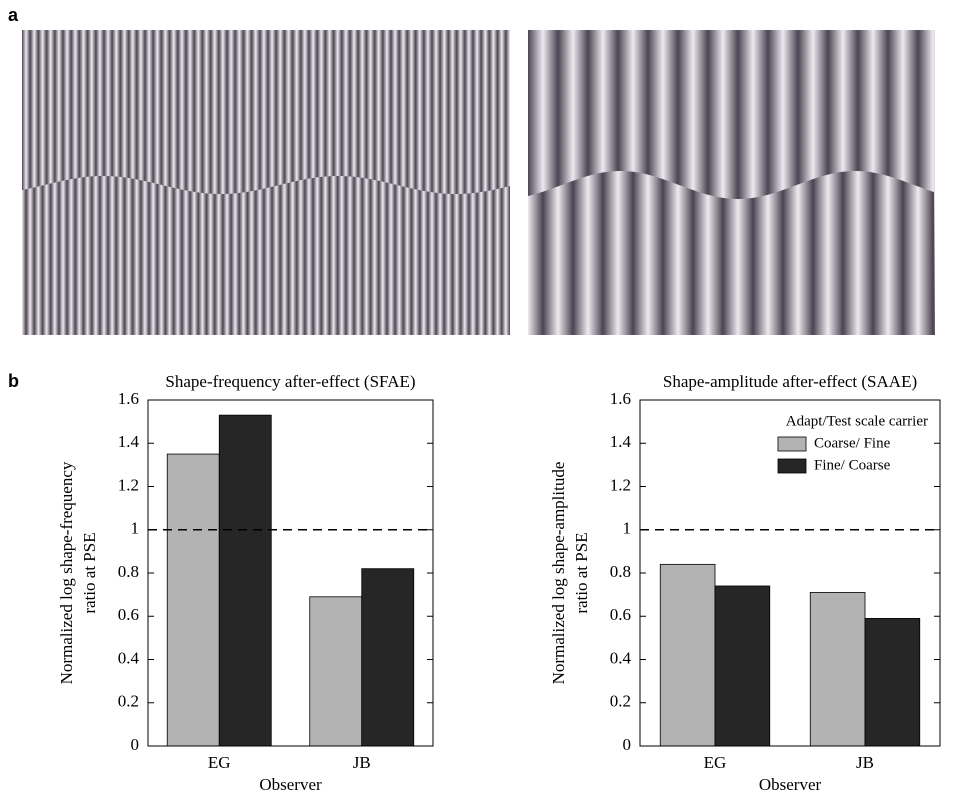 The width and height of the screenshot is (956, 804). I want to click on chart-title: Shape-frequency after-effect (SFAE), so click(290, 381).